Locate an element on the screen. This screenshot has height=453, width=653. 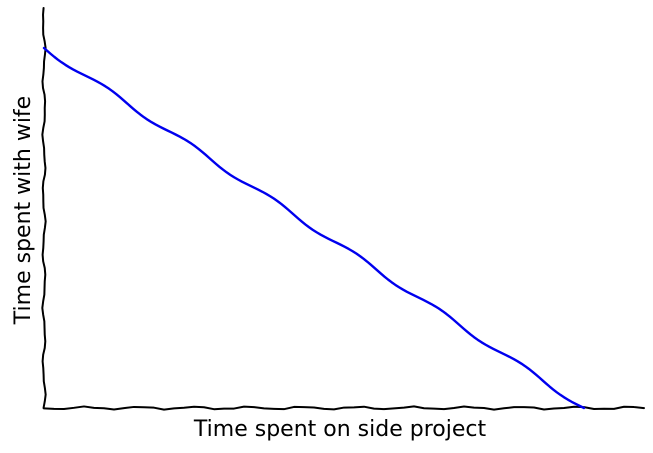
x-axis is located at coordinates (344, 408).